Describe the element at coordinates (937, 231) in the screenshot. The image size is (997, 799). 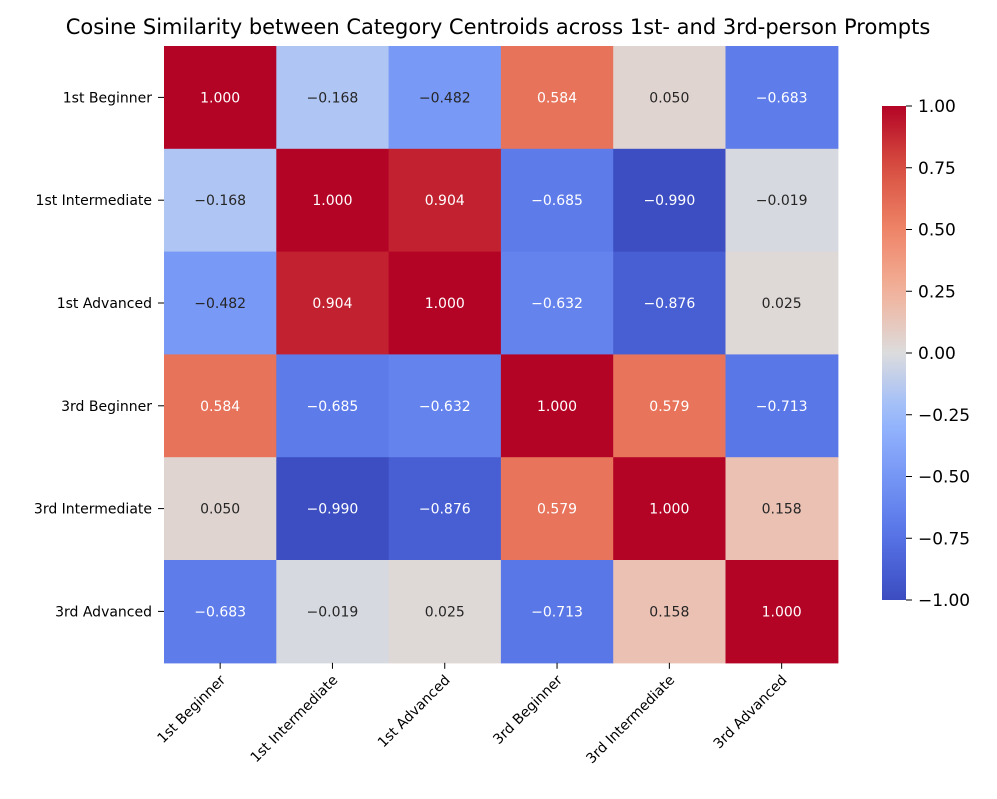
I see `colorbar-tick-label: 0.50` at that location.